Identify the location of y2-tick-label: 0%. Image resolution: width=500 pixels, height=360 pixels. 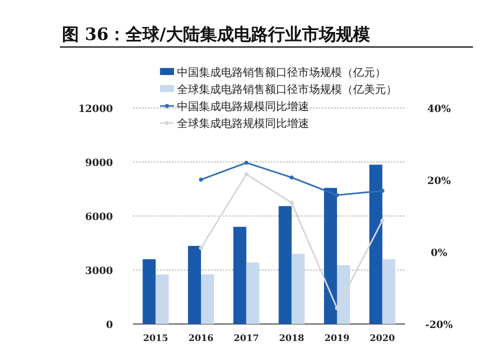
(439, 253).